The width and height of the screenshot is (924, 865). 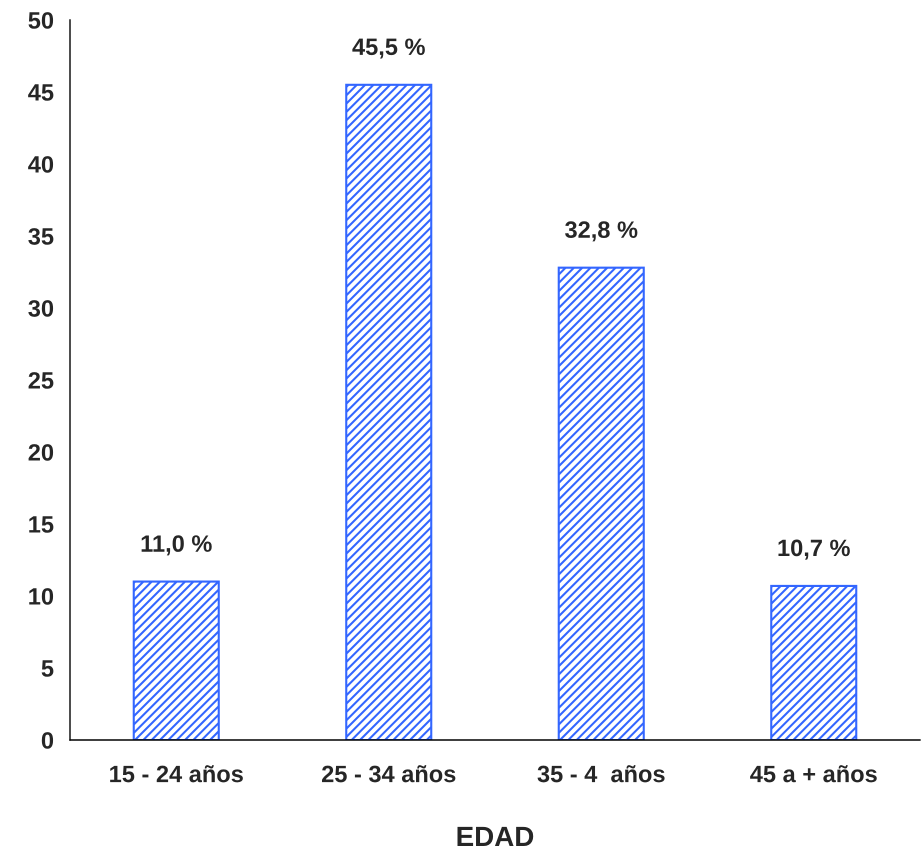 What do you see at coordinates (601, 231) in the screenshot?
I see `data-label: 32,8 %` at bounding box center [601, 231].